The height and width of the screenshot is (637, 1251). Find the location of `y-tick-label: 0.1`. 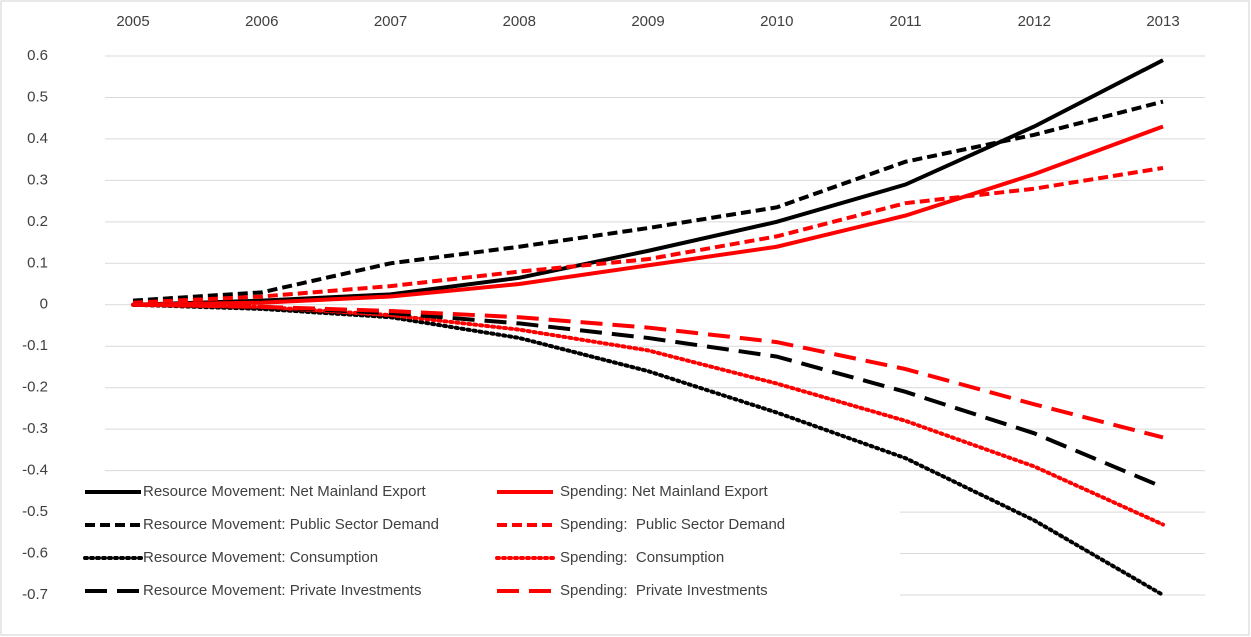

y-tick-label: 0.1 is located at coordinates (37, 262).